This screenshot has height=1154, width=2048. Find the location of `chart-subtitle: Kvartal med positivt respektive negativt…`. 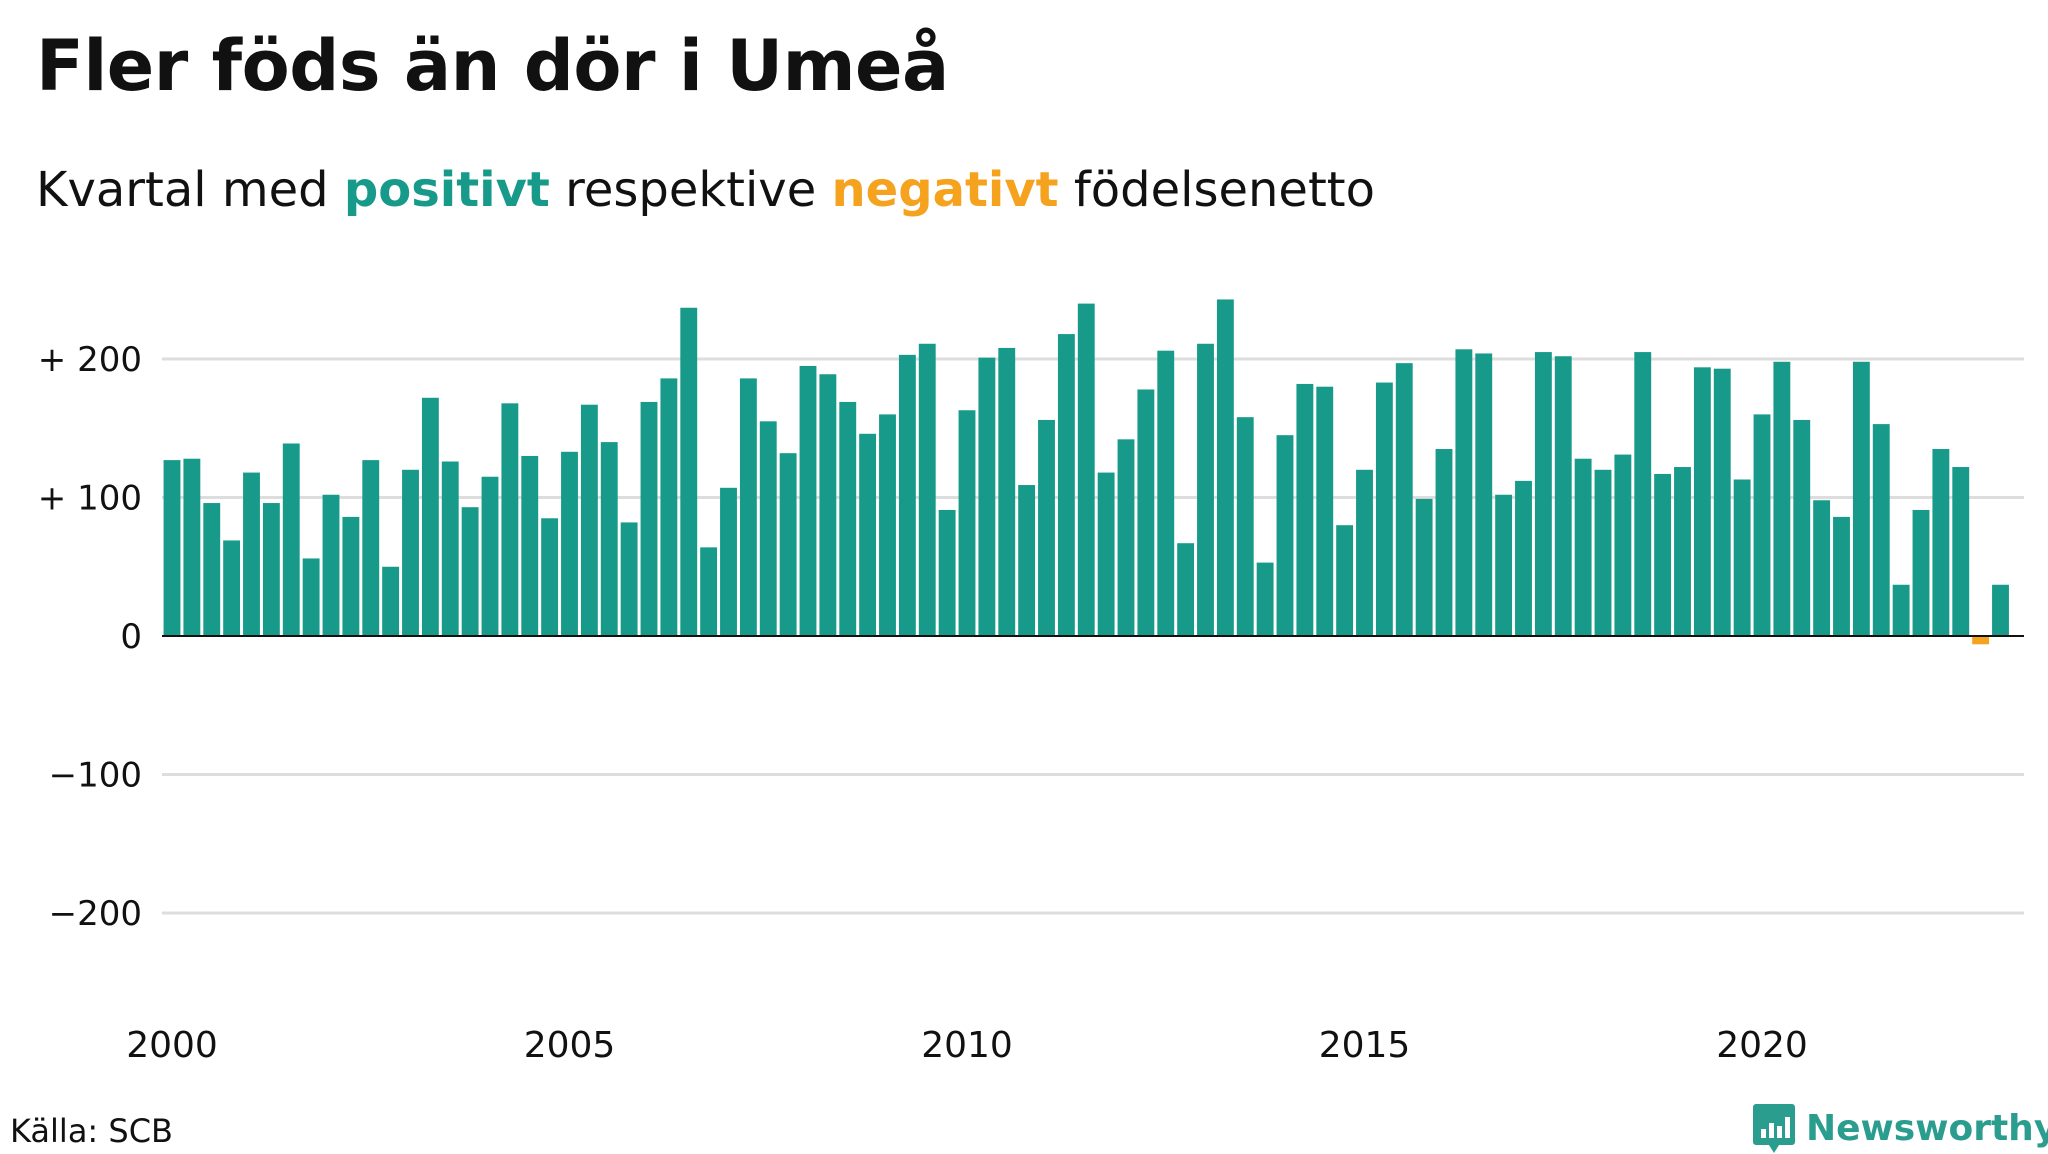

chart-subtitle: Kvartal med positivt respektive negativt… is located at coordinates (705, 191).